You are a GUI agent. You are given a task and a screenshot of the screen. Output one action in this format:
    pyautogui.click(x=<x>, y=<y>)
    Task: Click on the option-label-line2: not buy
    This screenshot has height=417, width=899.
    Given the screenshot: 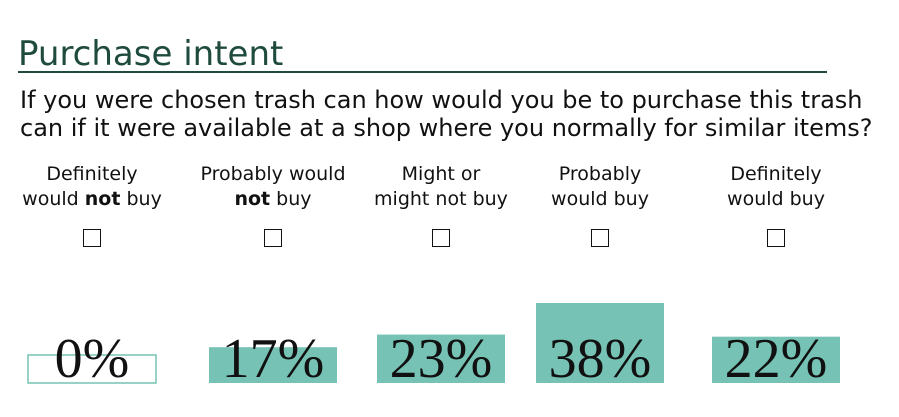 What is the action you would take?
    pyautogui.click(x=273, y=199)
    